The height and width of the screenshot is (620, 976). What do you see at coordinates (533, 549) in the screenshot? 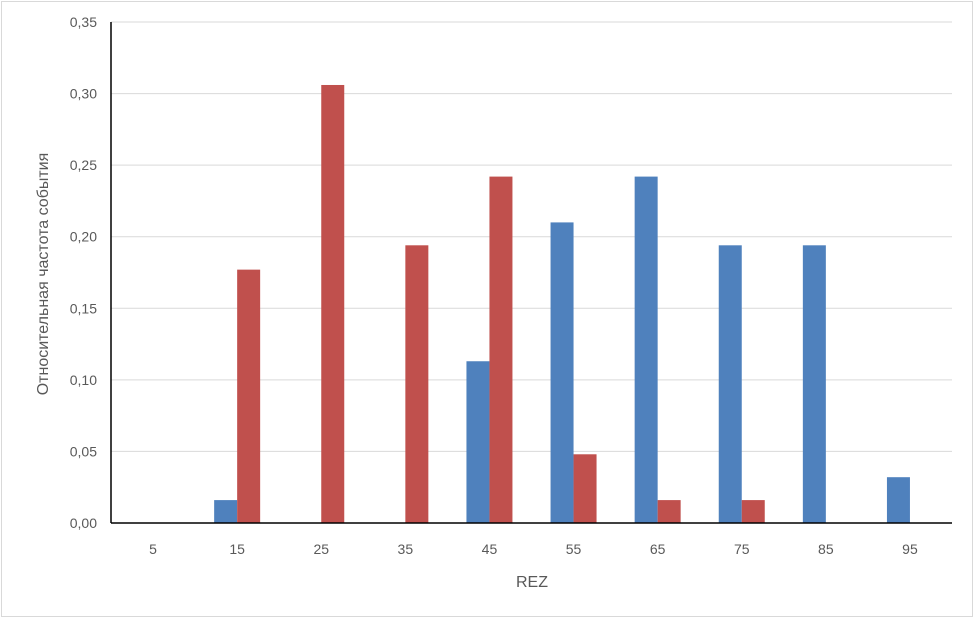
I see `x-tick-labels: 5 15 25 35 45 55 65 75 85 95` at bounding box center [533, 549].